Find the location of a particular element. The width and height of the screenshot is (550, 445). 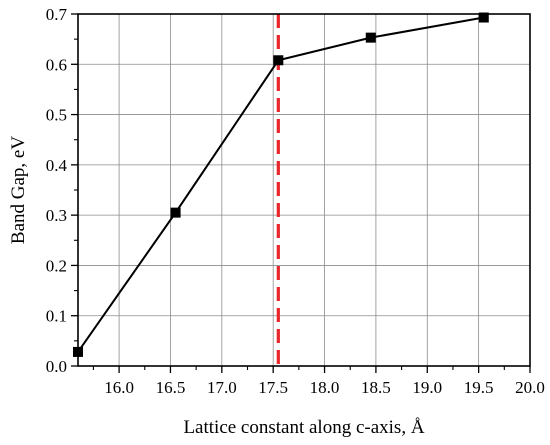

x-tick-label: 20.0 is located at coordinates (530, 387).